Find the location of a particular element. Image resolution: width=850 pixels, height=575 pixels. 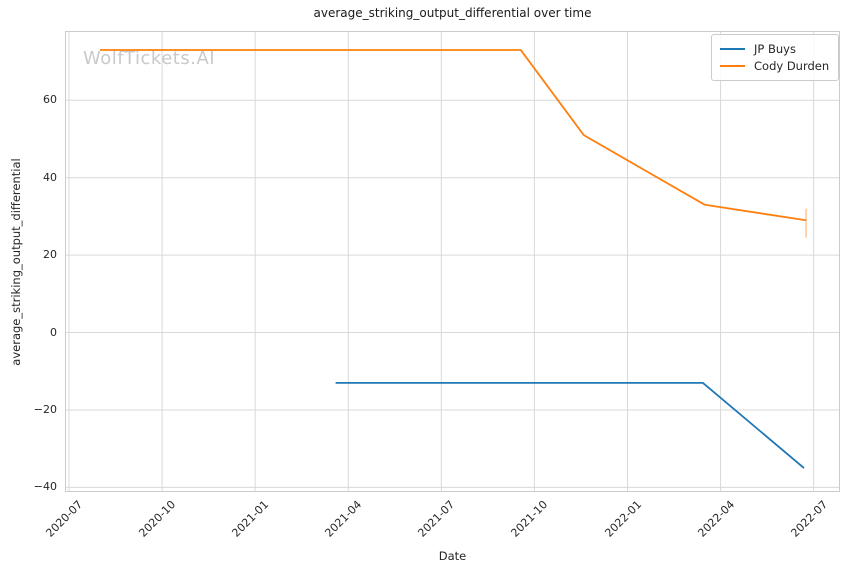

legend-item-cody-durden: Cody Durden is located at coordinates (775, 65).